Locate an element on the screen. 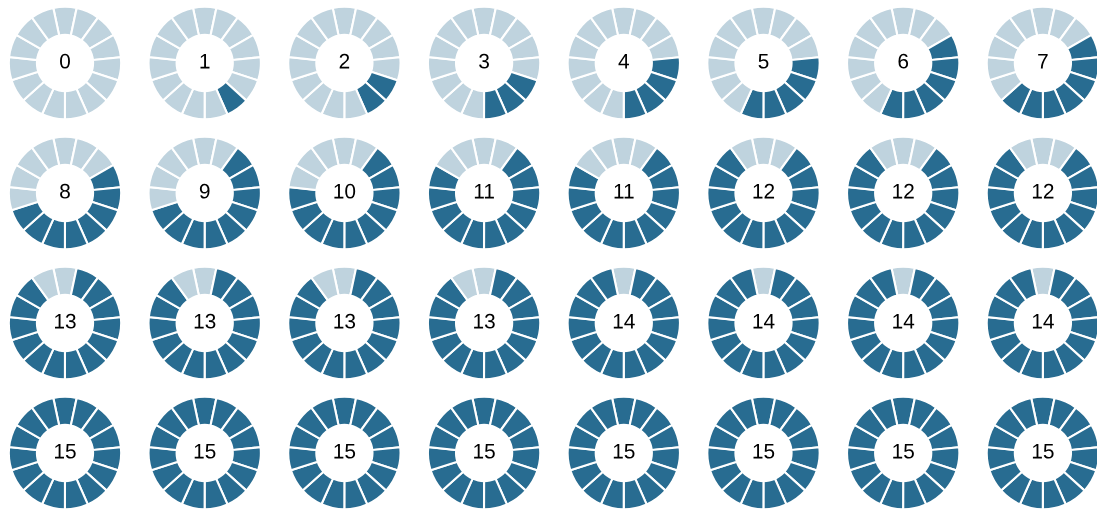 The height and width of the screenshot is (520, 1097). text: 1 is located at coordinates (205, 61).